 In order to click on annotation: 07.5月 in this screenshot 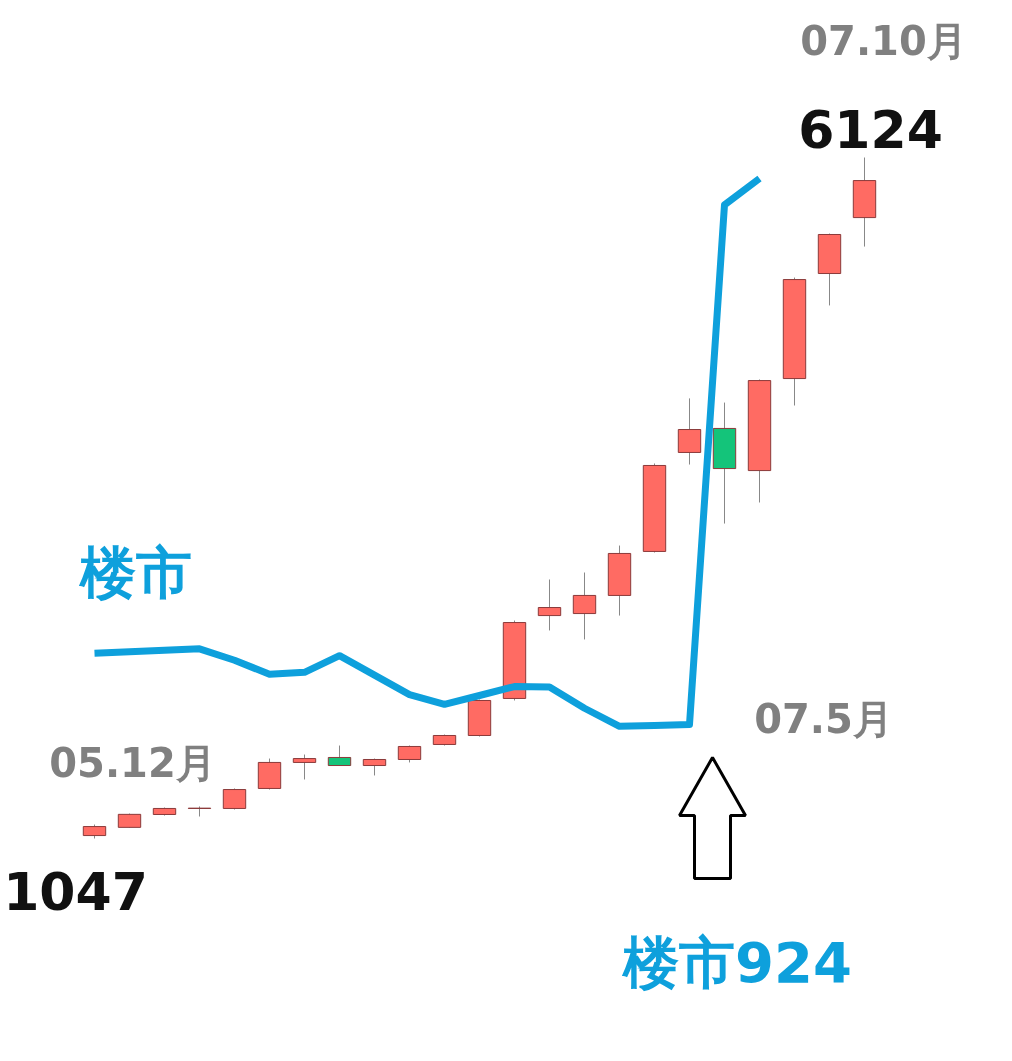, I will do `click(823, 718)`.